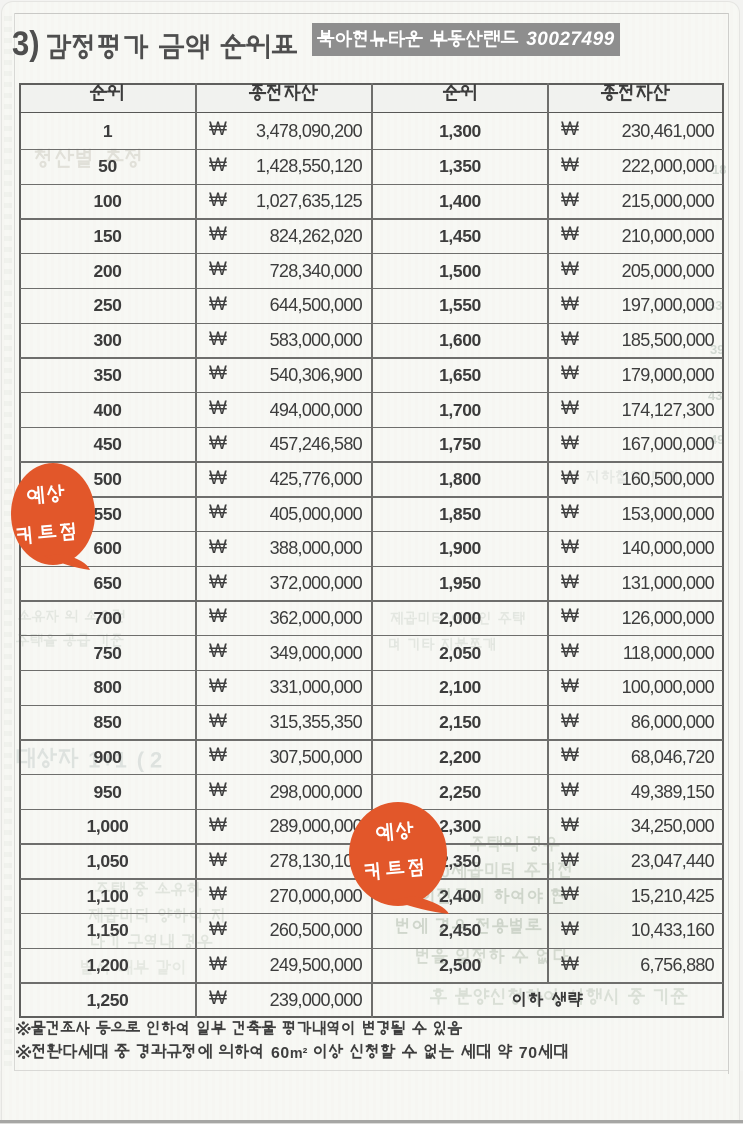 This screenshot has height=1124, width=743. What do you see at coordinates (156, 759) in the screenshot?
I see `svg-text: 2` at bounding box center [156, 759].